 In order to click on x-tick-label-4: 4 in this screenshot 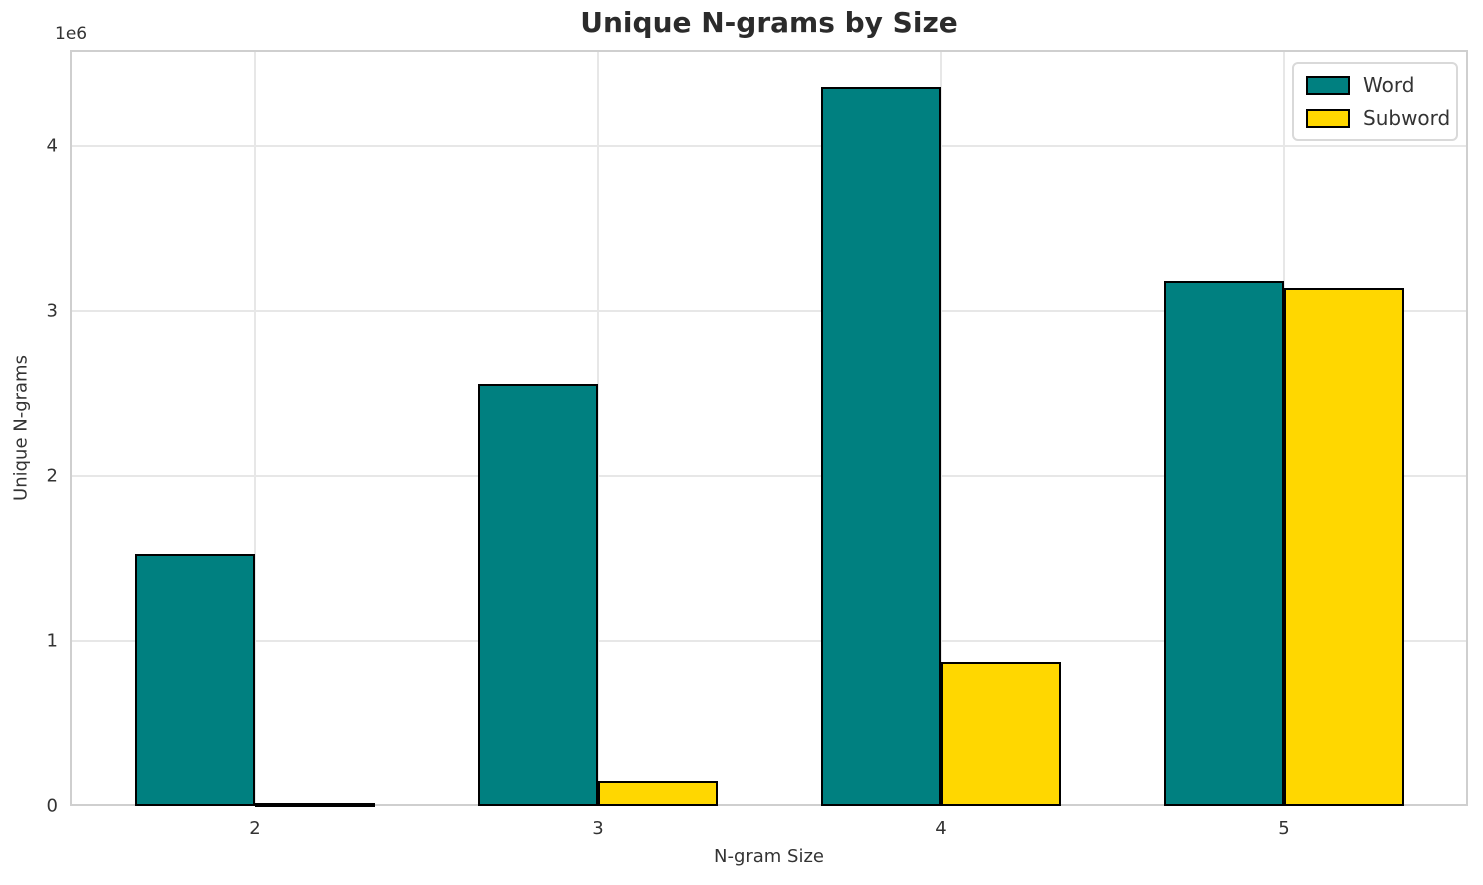, I will do `click(941, 828)`.